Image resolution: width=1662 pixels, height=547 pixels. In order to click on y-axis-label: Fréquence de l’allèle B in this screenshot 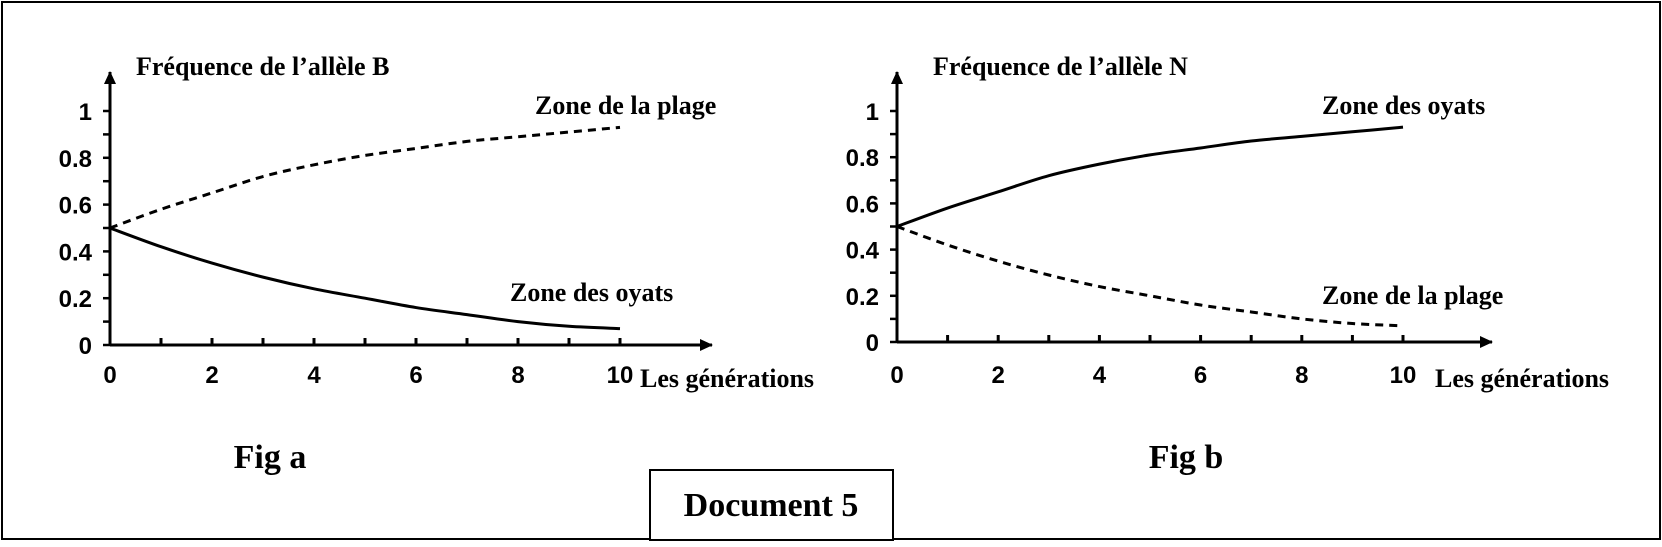, I will do `click(262, 66)`.